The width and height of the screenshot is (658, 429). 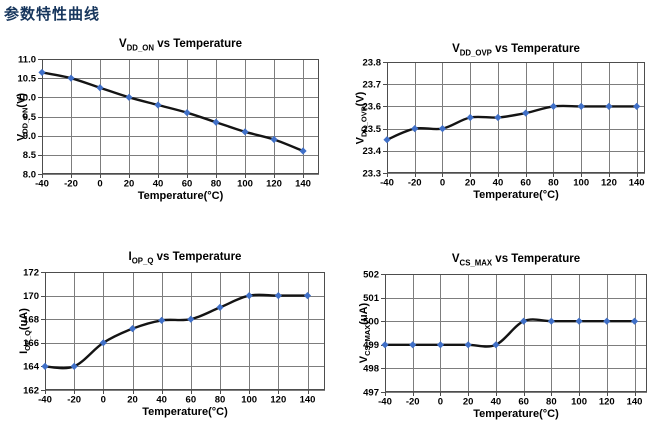 I want to click on svg-text: 9.5, so click(x=30, y=117).